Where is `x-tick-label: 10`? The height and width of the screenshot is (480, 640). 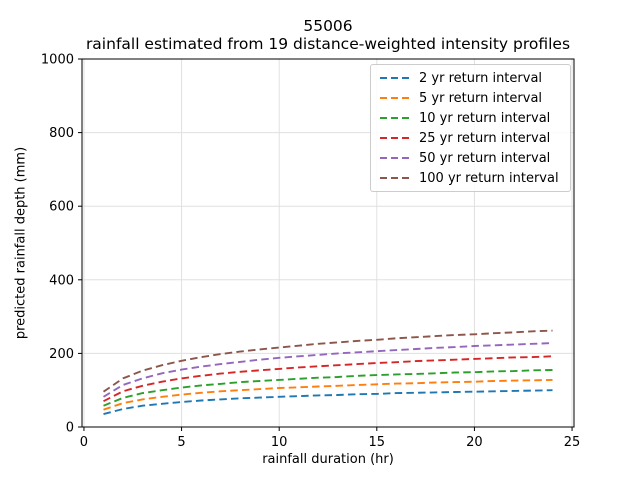
x-tick-label: 10 is located at coordinates (279, 442).